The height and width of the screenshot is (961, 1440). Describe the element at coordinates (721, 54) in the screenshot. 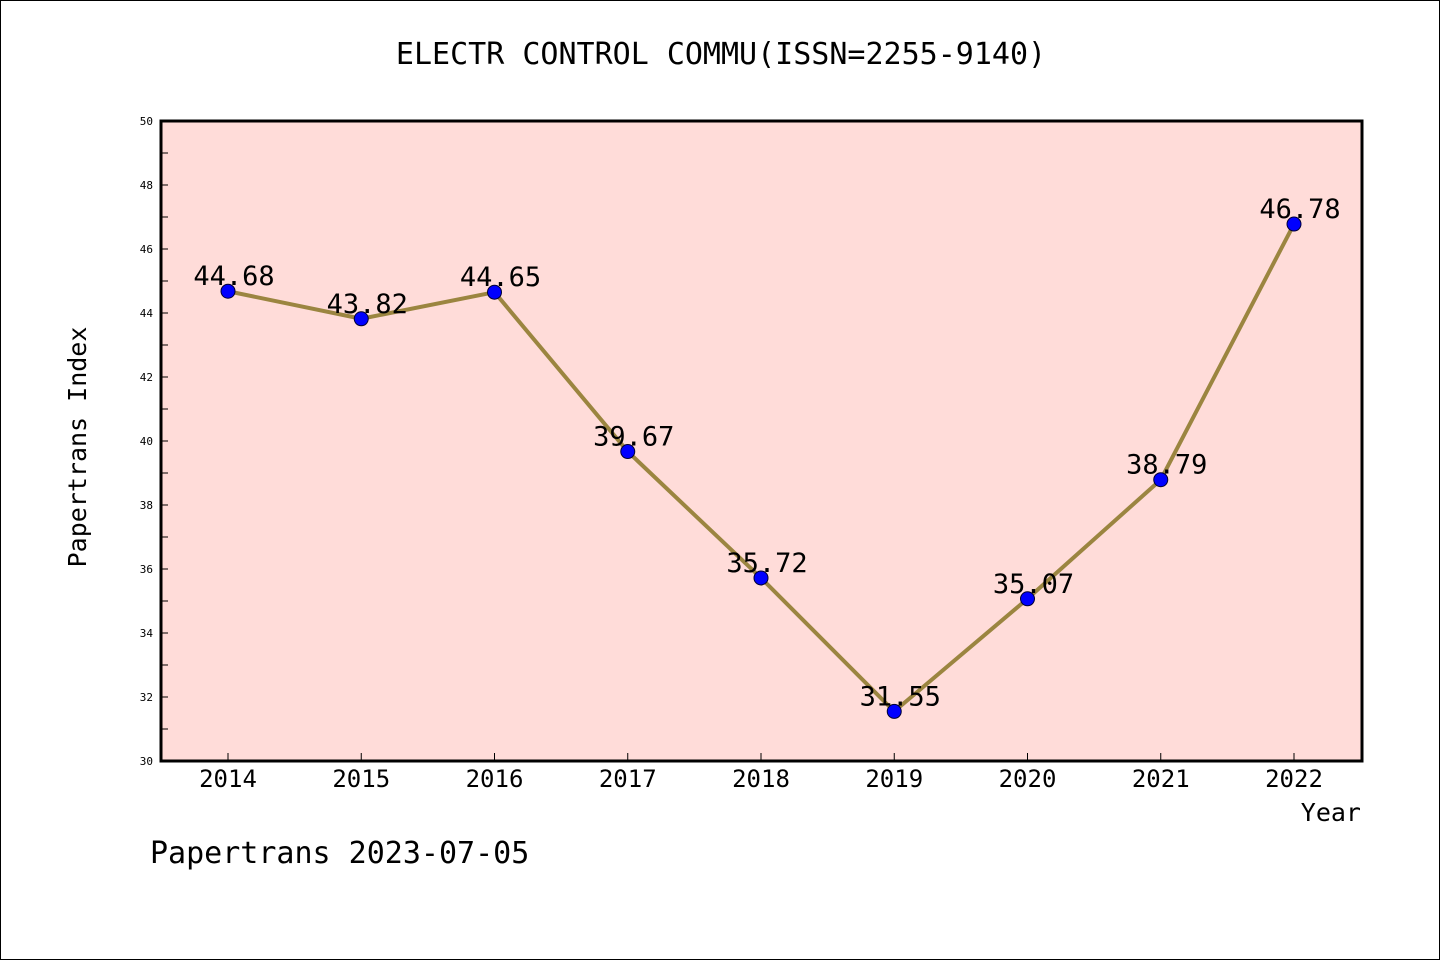

I see `chart-title: ELECTR CONTROL COMMU(ISSN=2255-9140)` at that location.